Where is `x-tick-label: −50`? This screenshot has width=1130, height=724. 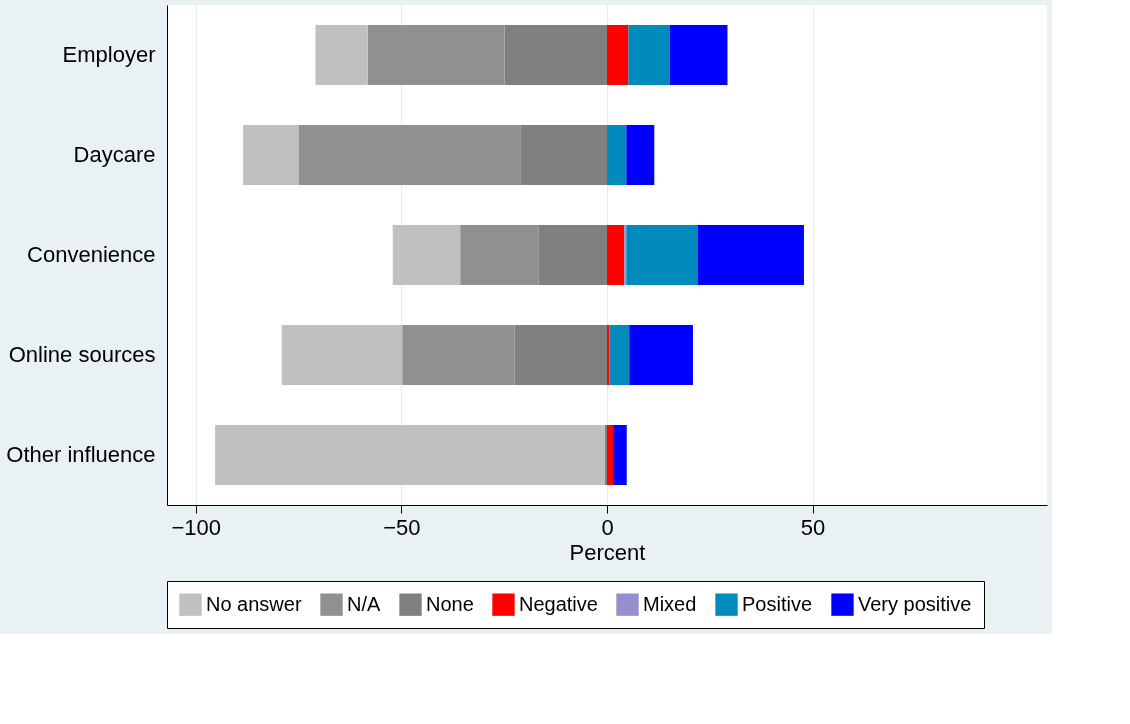 x-tick-label: −50 is located at coordinates (402, 527).